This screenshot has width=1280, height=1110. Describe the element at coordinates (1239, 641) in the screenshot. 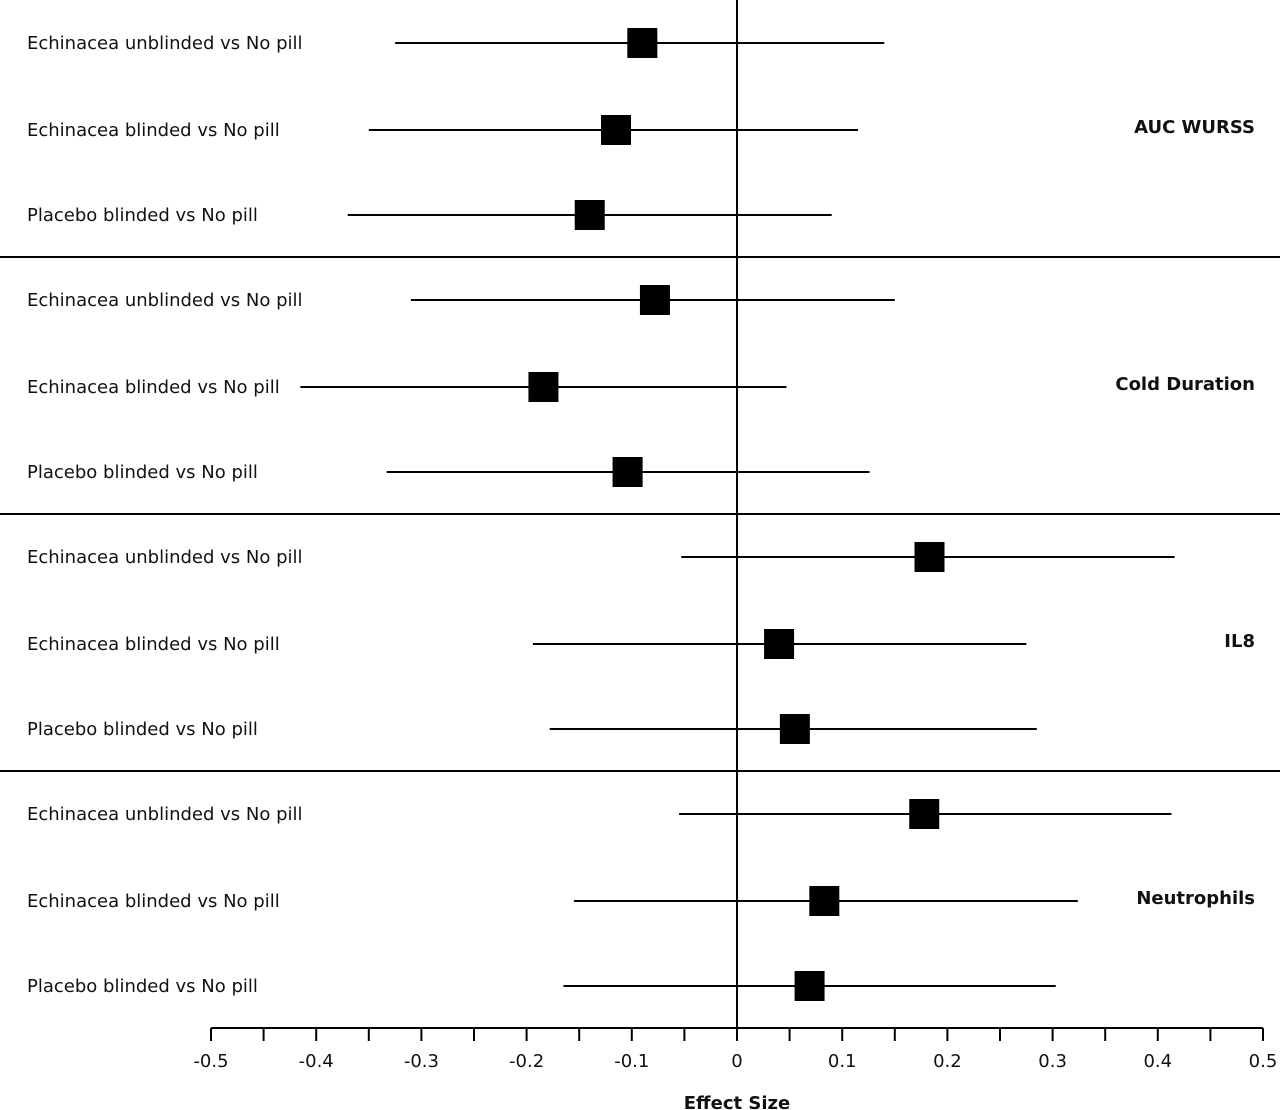

I see `group-label: IL8` at that location.